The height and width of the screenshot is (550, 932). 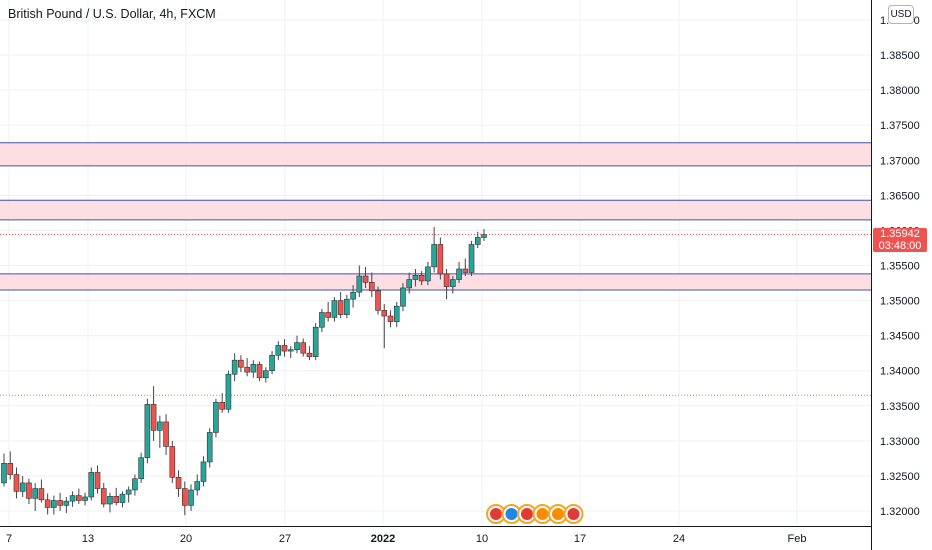 I want to click on price-tick-label: 1.36500, so click(x=900, y=196).